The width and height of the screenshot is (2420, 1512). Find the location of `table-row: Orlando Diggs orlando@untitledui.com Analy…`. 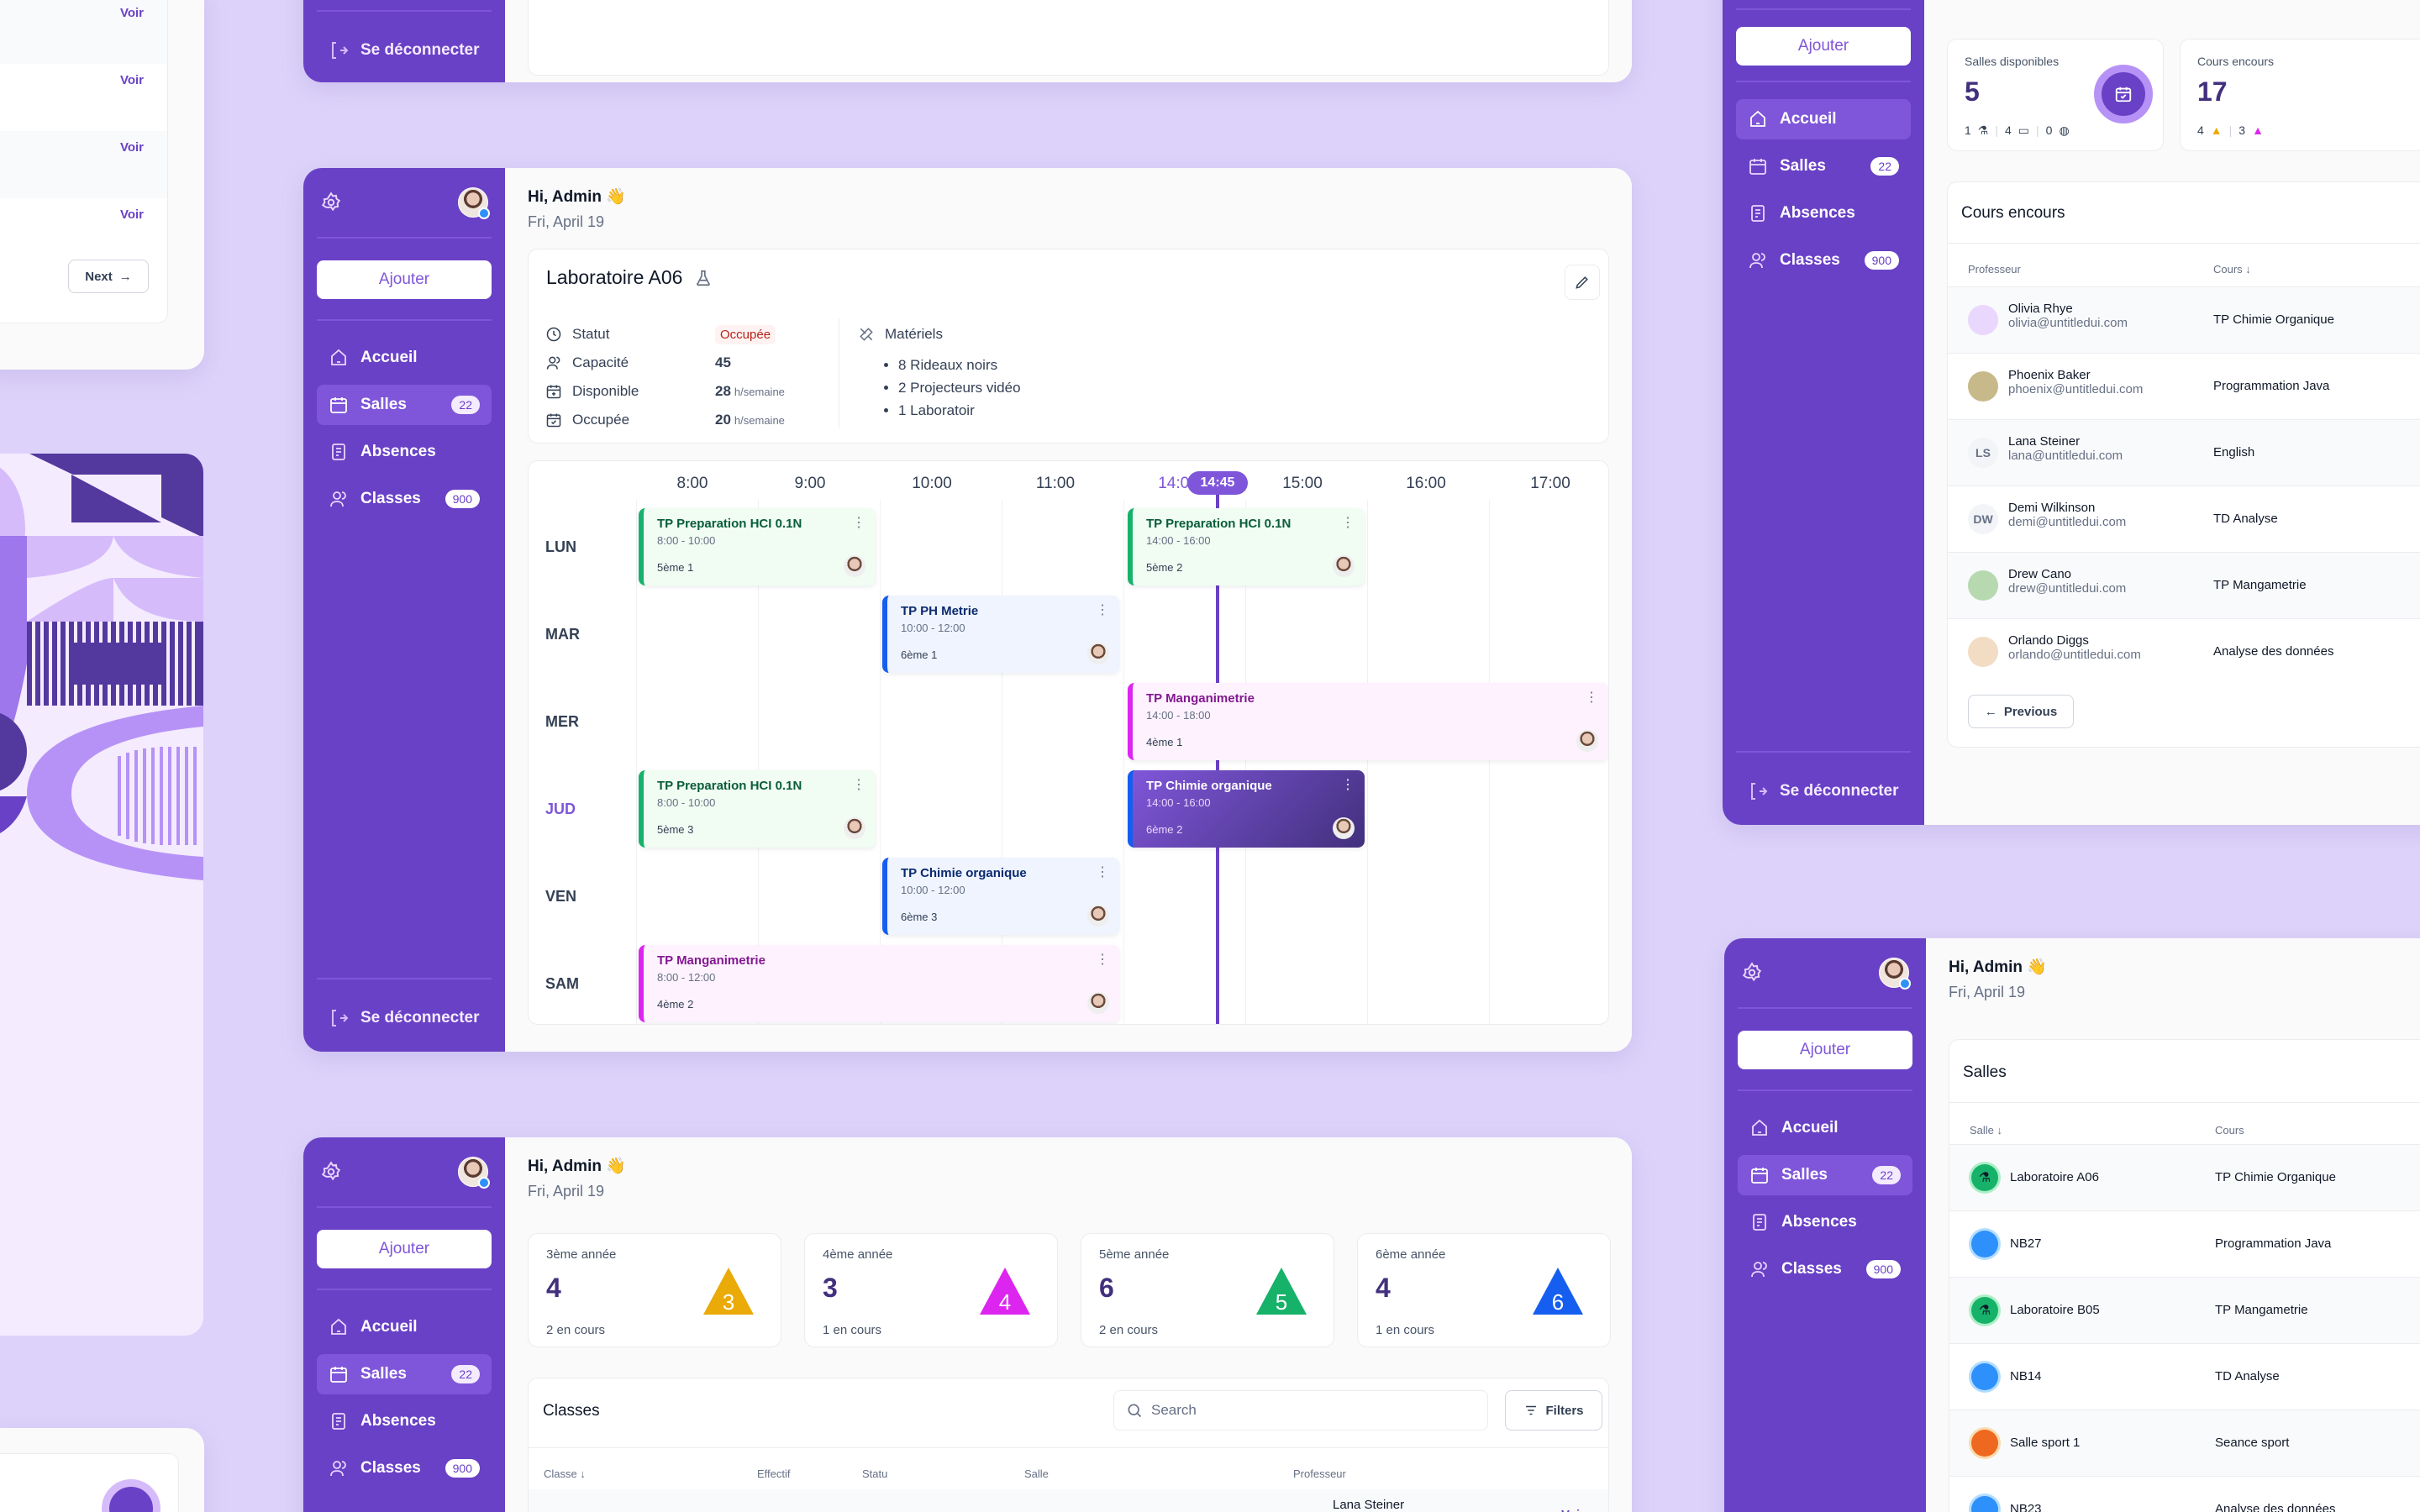

table-row: Orlando Diggs orlando@untitledui.com Analy… is located at coordinates (2184, 651).